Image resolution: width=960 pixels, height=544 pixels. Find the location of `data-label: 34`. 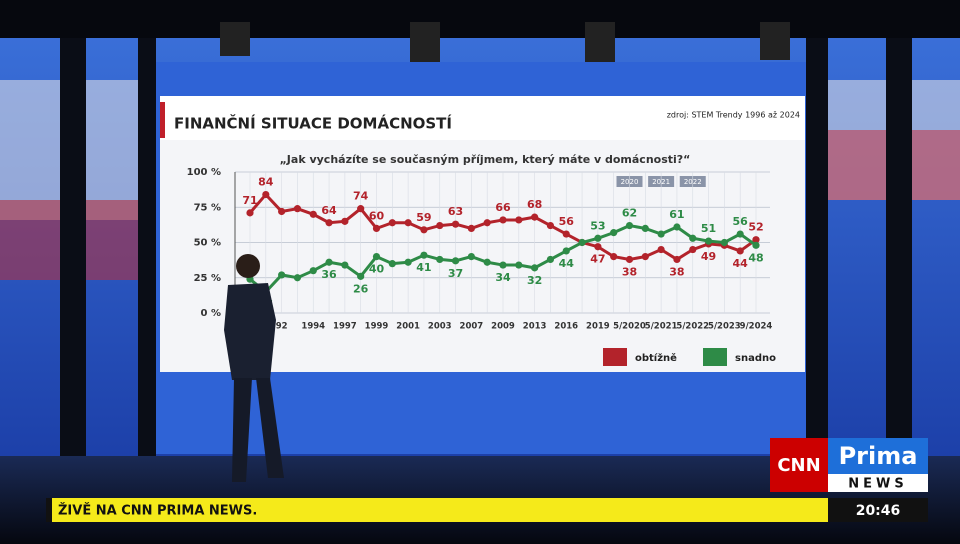

data-label: 34 is located at coordinates (503, 277).